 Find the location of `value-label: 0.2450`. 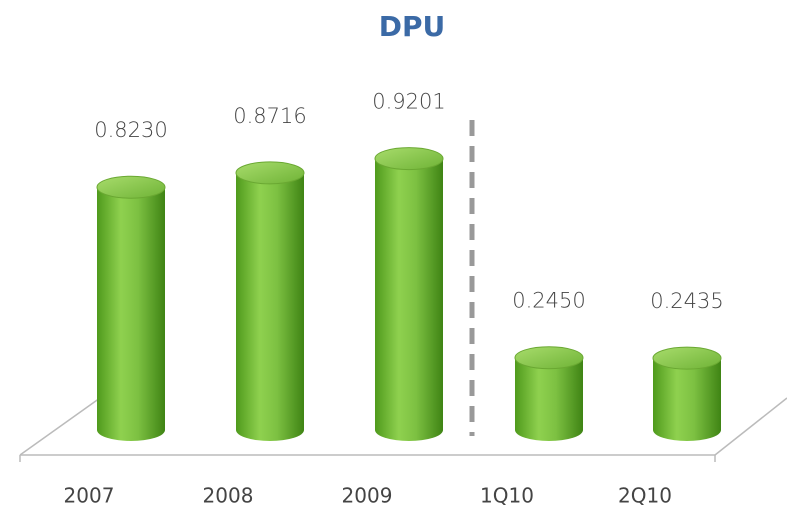

value-label: 0.2450 is located at coordinates (548, 301).